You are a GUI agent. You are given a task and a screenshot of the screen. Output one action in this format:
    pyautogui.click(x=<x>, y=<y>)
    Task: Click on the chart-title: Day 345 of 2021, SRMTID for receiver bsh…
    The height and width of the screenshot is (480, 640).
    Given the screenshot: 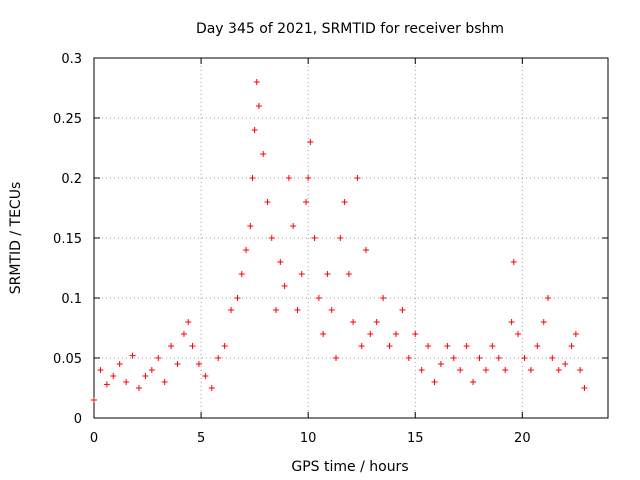 What is the action you would take?
    pyautogui.click(x=350, y=29)
    